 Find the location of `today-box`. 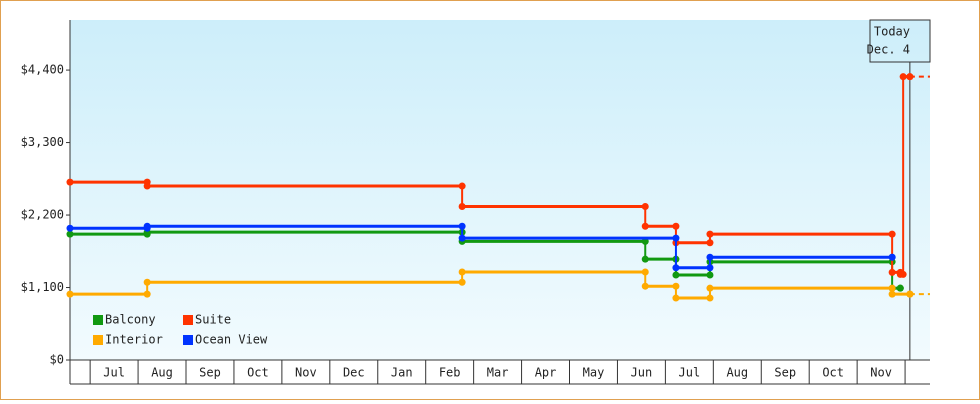

today-box is located at coordinates (900, 41).